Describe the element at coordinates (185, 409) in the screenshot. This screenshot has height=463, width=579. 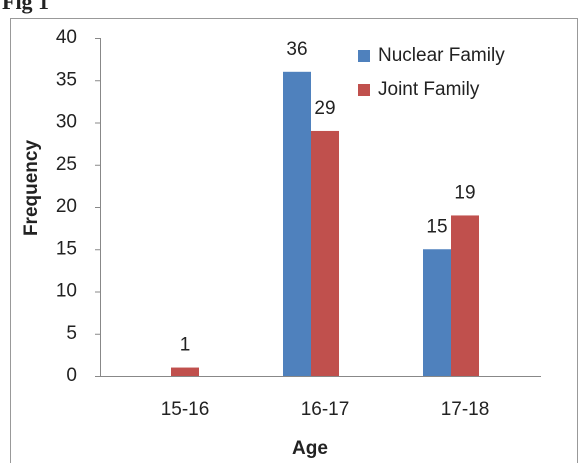
I see `x-tick-label: 15-16` at that location.